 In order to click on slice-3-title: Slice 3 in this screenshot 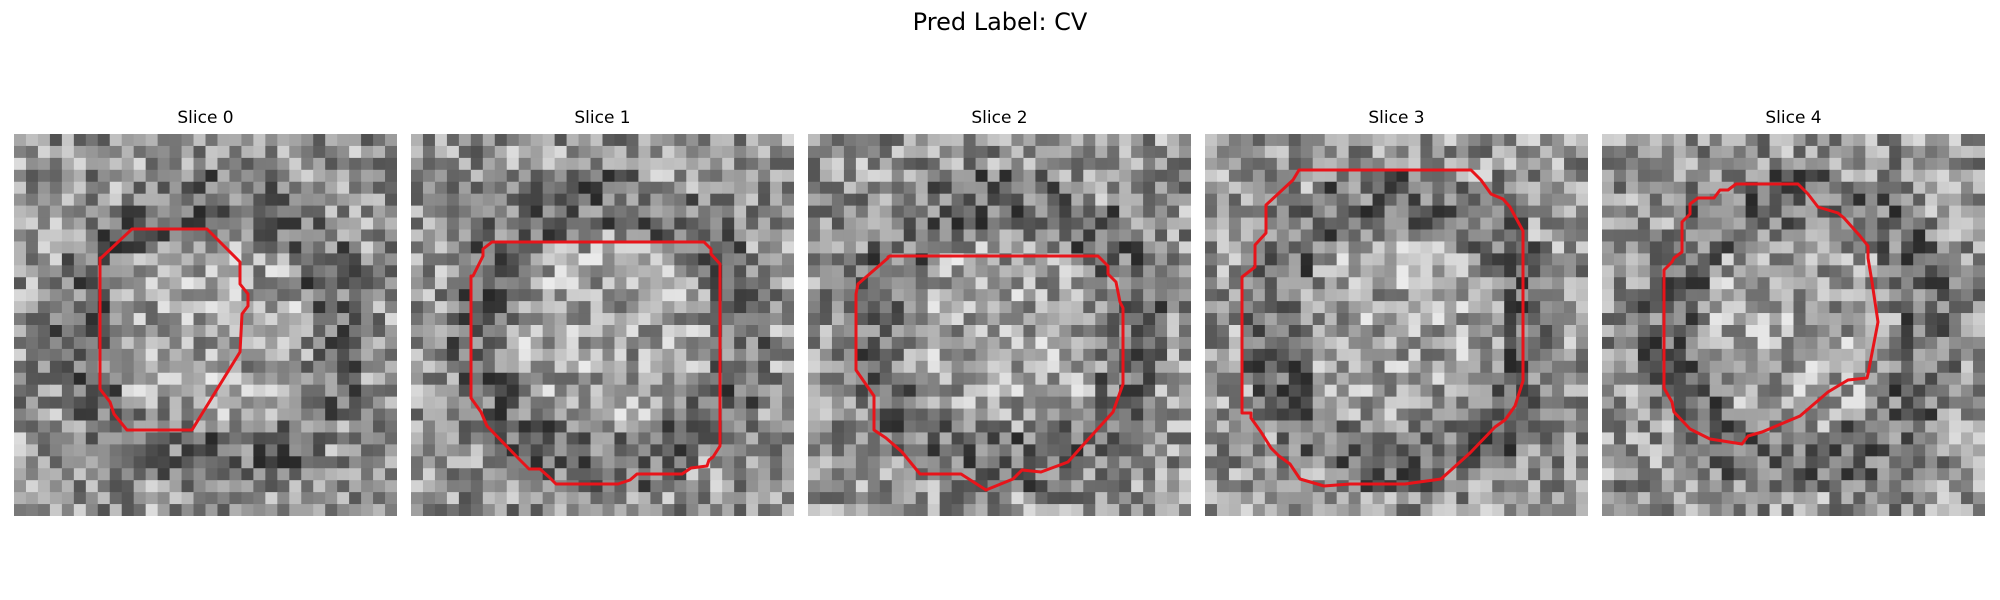, I will do `click(1396, 118)`.